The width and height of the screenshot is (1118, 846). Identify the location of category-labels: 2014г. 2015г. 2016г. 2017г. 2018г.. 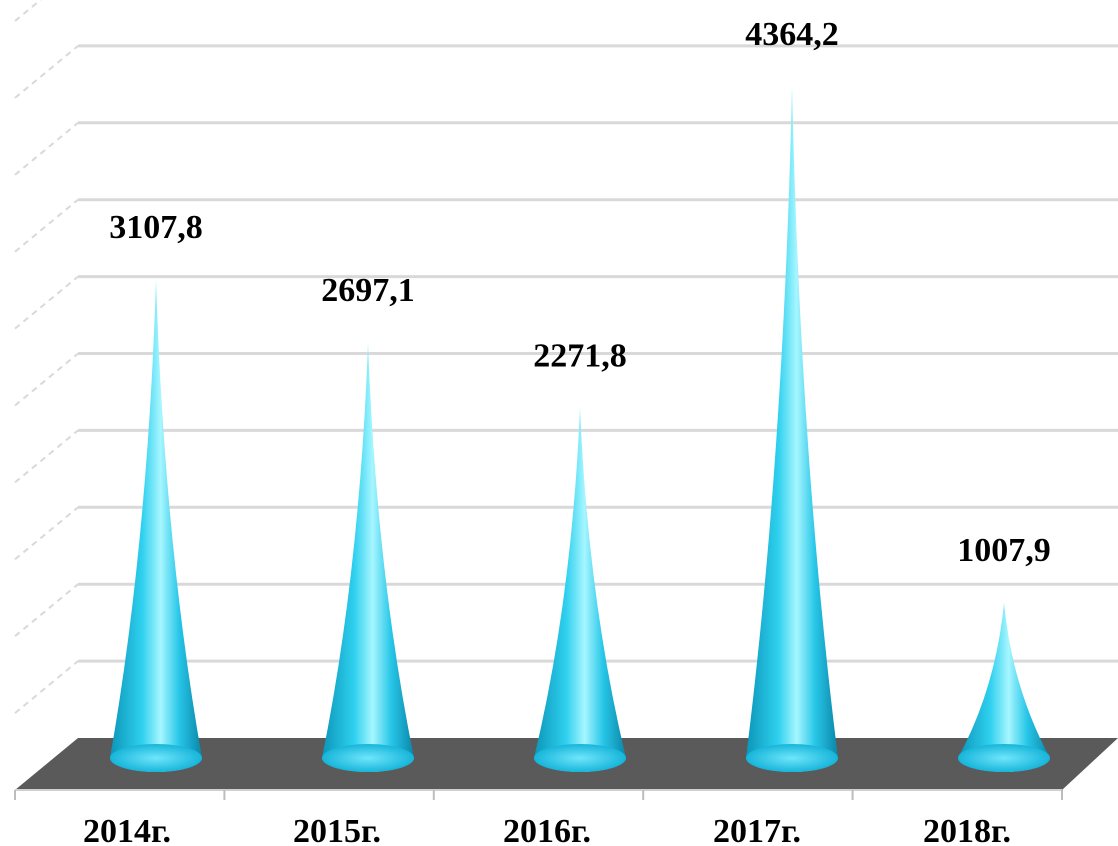
(547, 829).